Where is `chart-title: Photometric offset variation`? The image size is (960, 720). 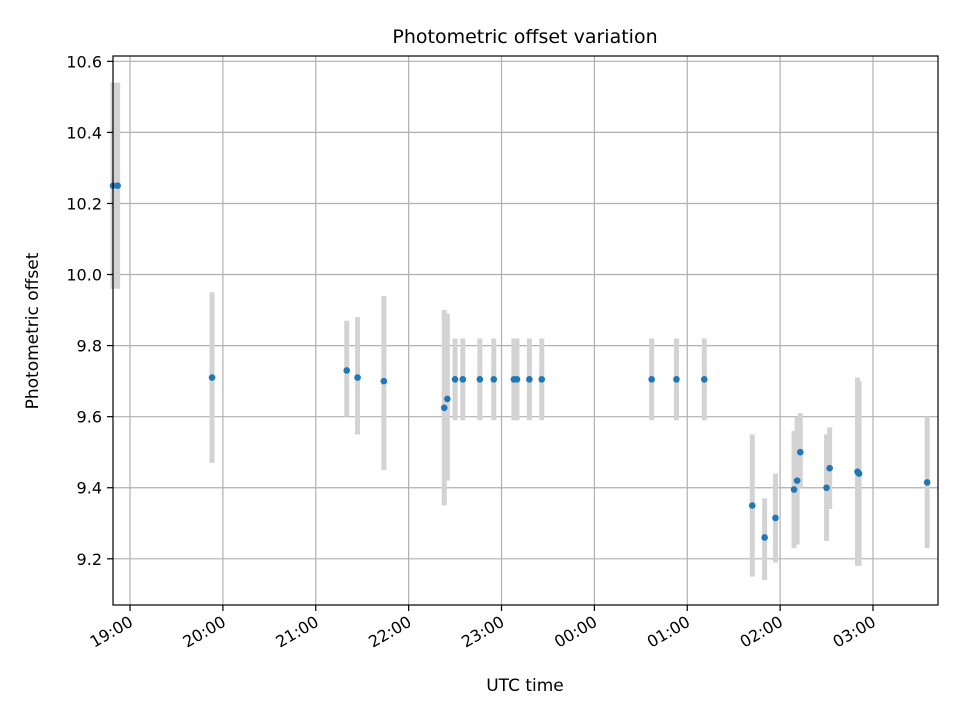 chart-title: Photometric offset variation is located at coordinates (524, 37).